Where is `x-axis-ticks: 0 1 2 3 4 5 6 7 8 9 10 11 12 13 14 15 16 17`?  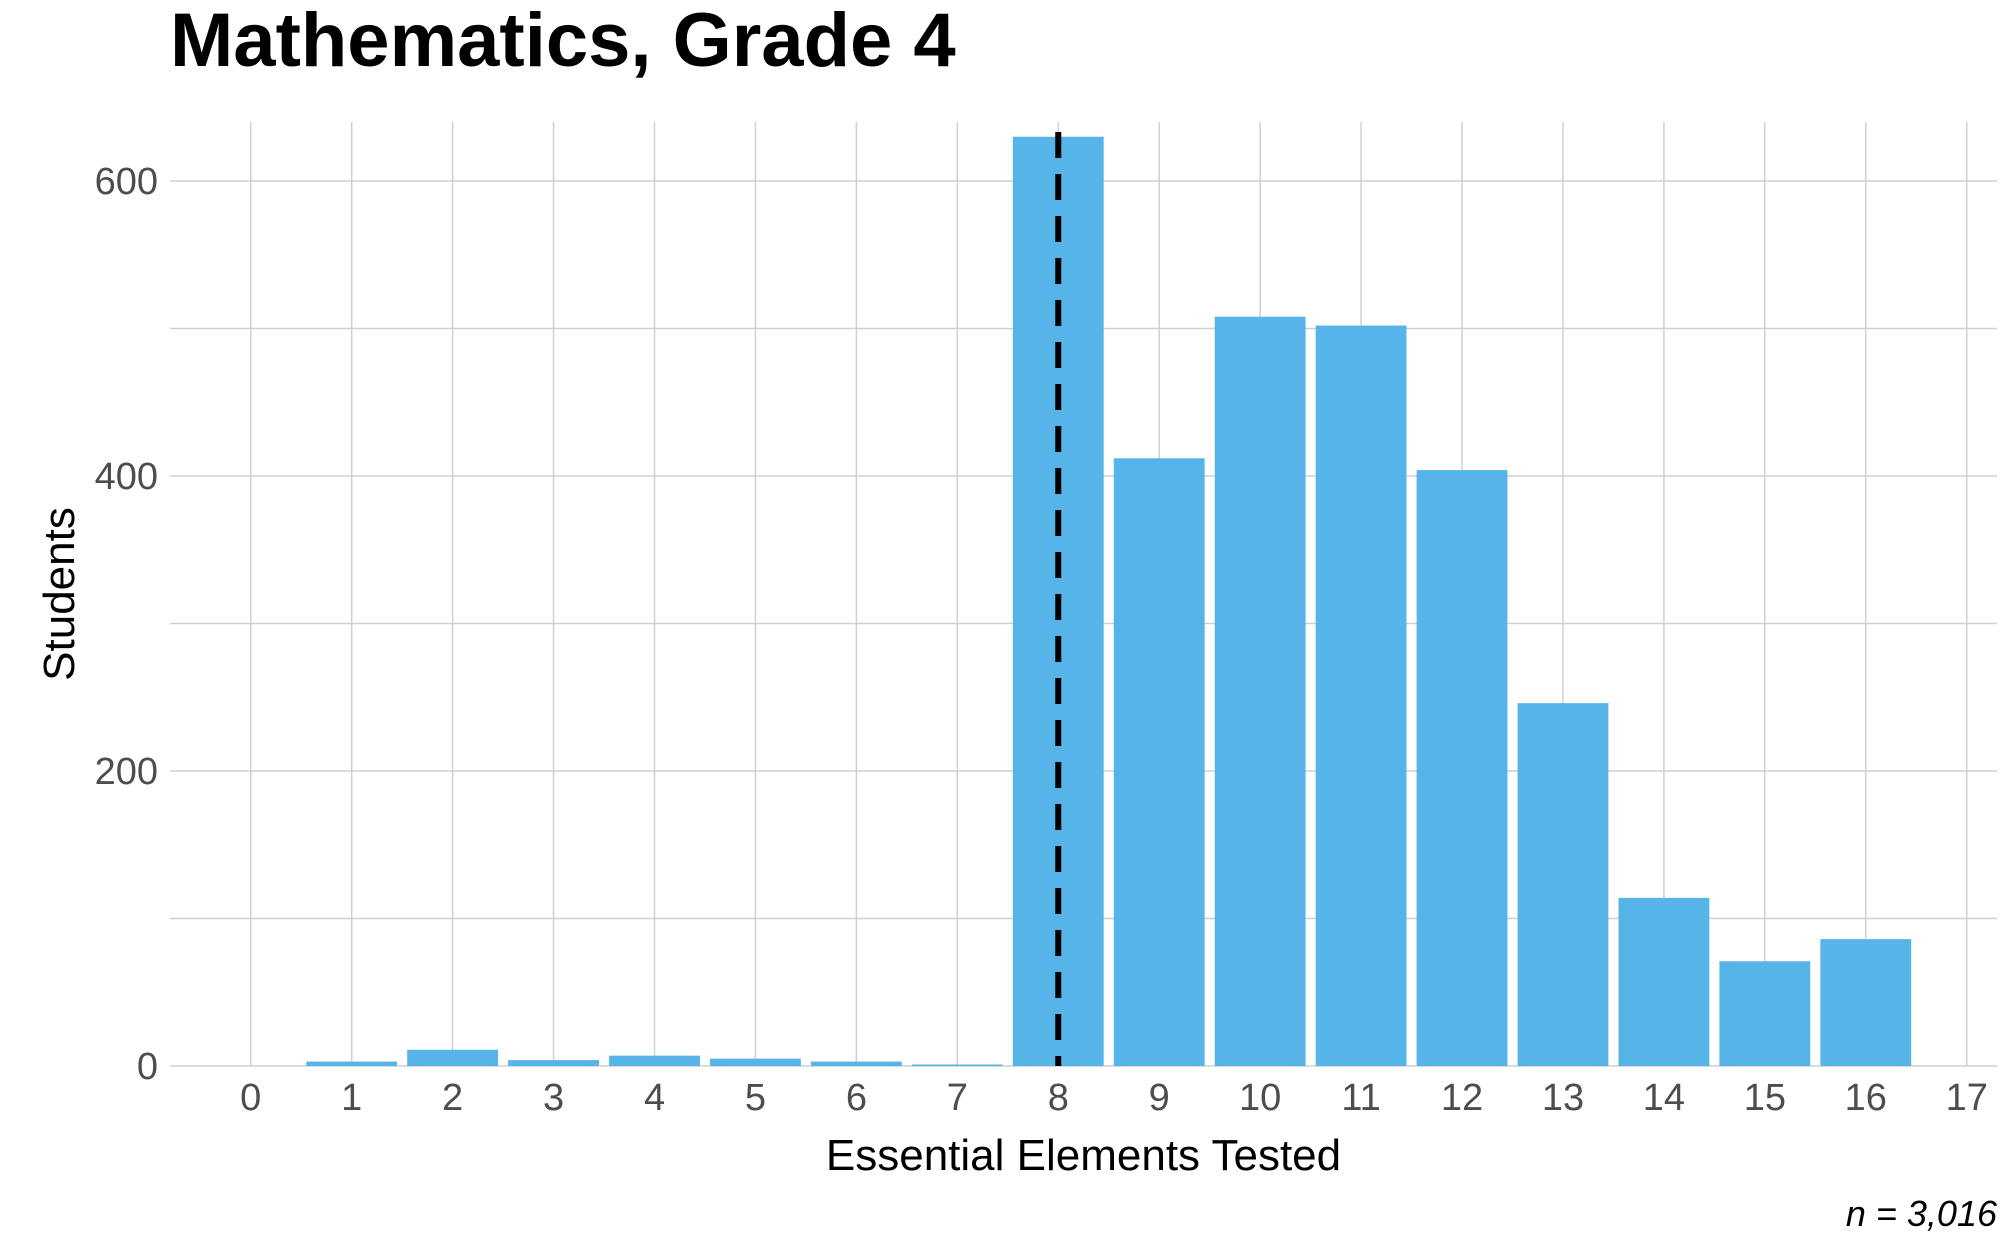 x-axis-ticks: 0 1 2 3 4 5 6 7 8 9 10 11 12 13 14 15 16 17 is located at coordinates (1114, 1098).